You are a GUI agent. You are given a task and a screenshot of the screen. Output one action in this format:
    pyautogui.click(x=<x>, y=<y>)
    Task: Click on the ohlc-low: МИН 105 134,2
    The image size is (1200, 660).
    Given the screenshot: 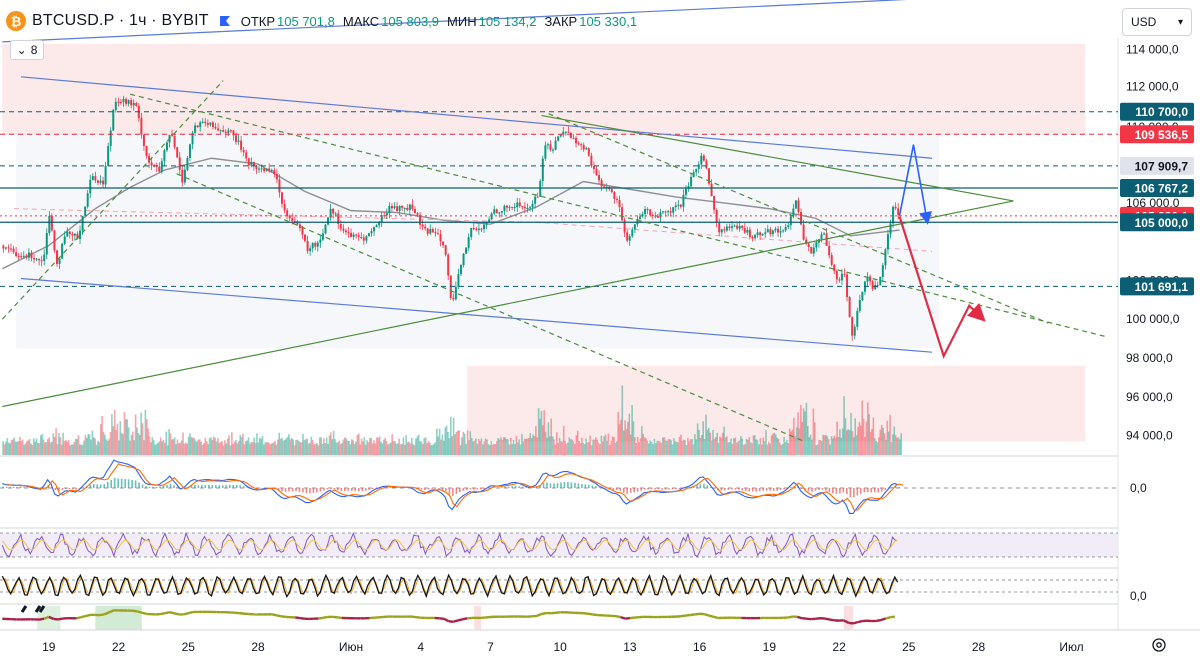 What is the action you would take?
    pyautogui.click(x=492, y=21)
    